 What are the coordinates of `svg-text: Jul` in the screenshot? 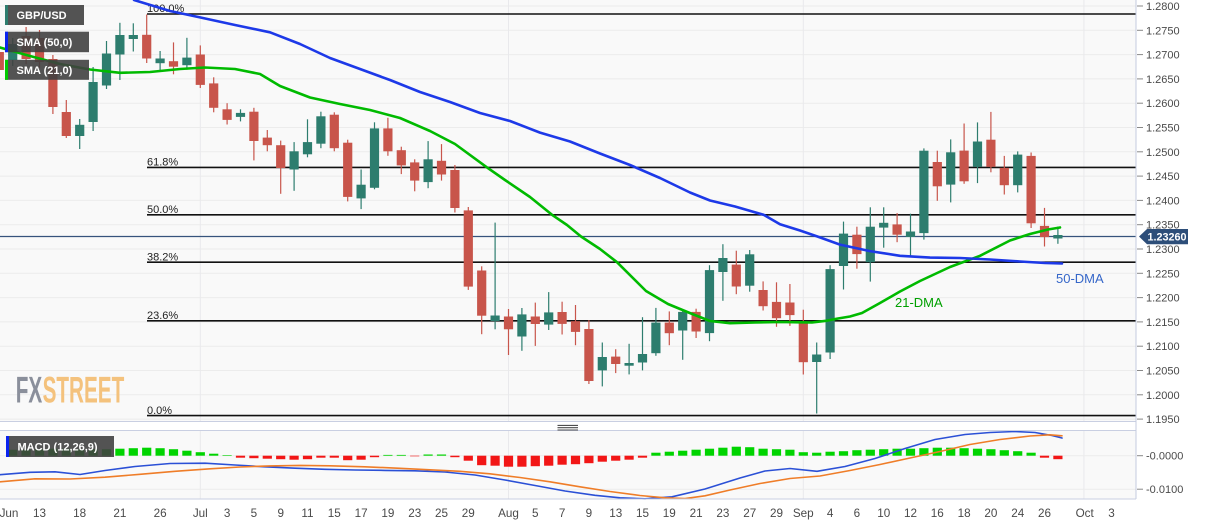 It's located at (200, 513).